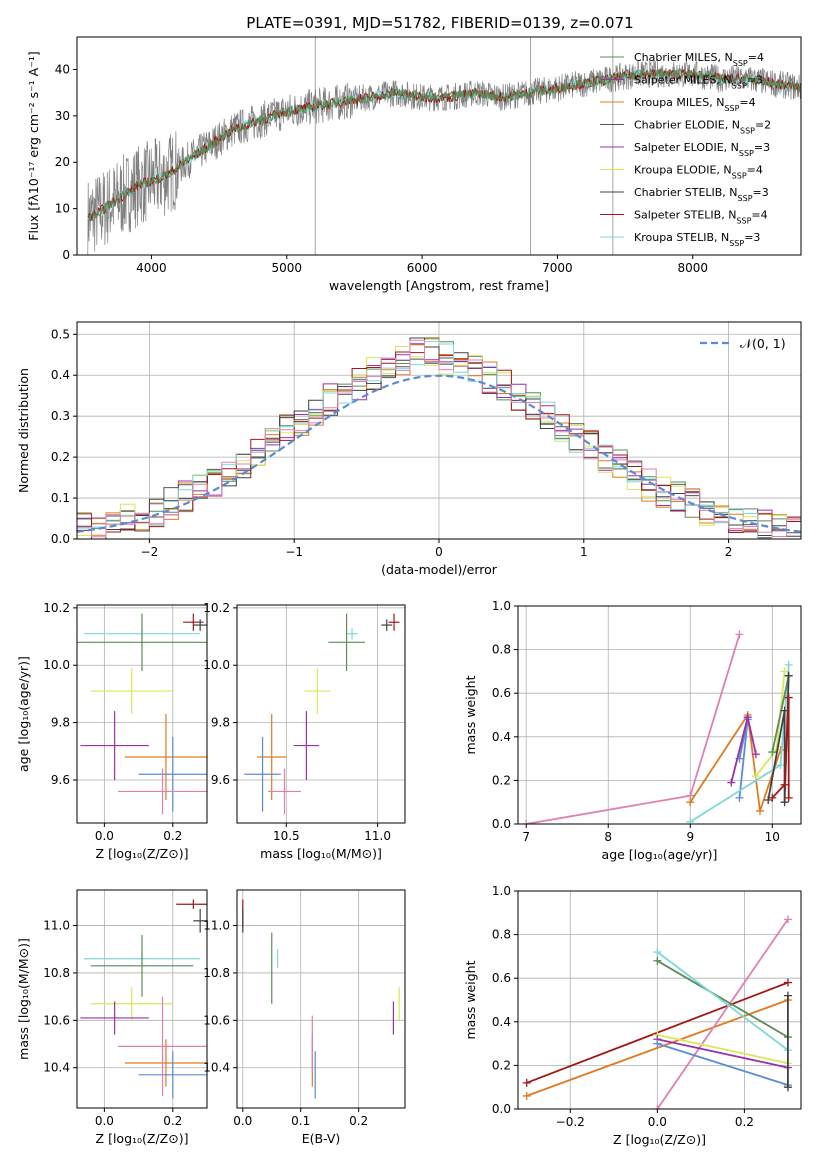 This screenshot has width=819, height=1170. I want to click on y-tick-label: 40, so click(62, 69).